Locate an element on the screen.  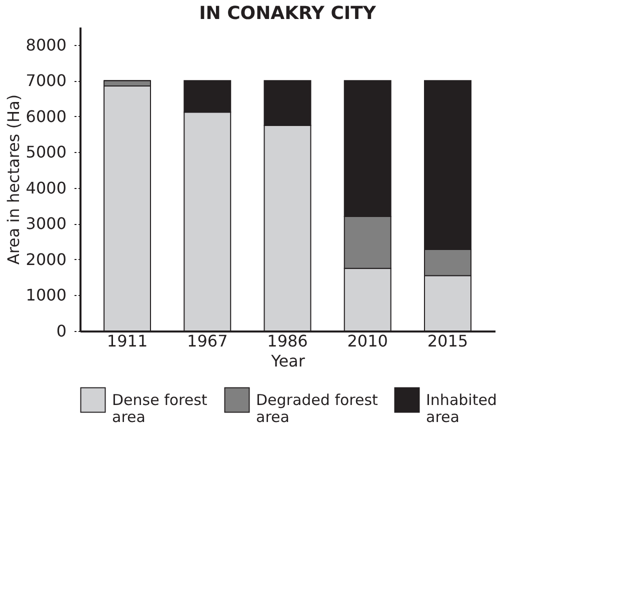
y-tick-label: 6000 is located at coordinates (46, 116).